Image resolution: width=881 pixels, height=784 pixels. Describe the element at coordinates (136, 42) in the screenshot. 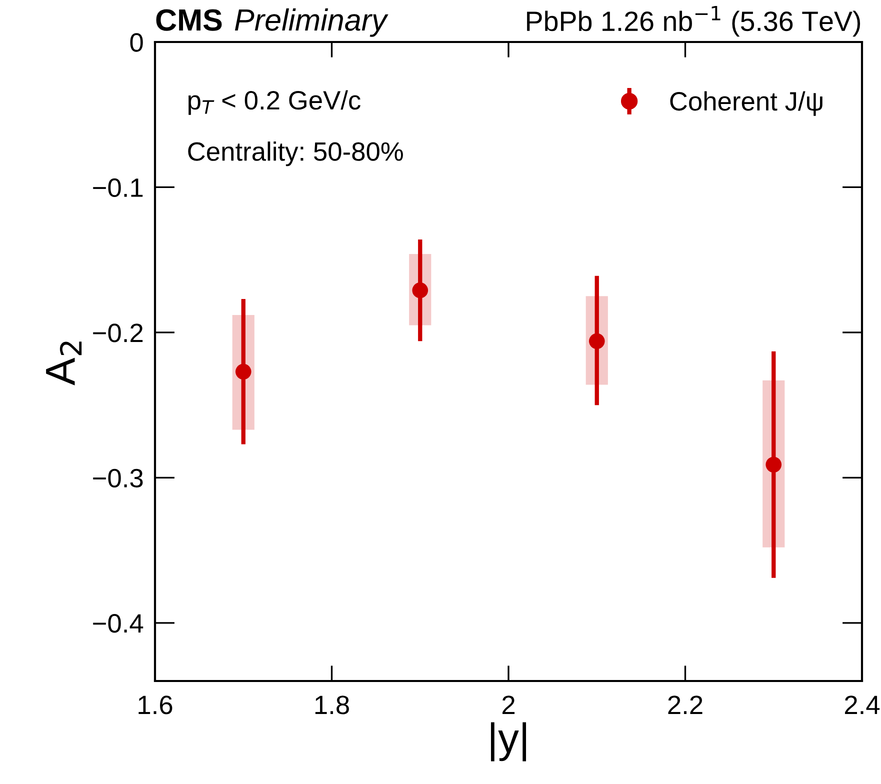

I see `y-tick-label: 0` at that location.